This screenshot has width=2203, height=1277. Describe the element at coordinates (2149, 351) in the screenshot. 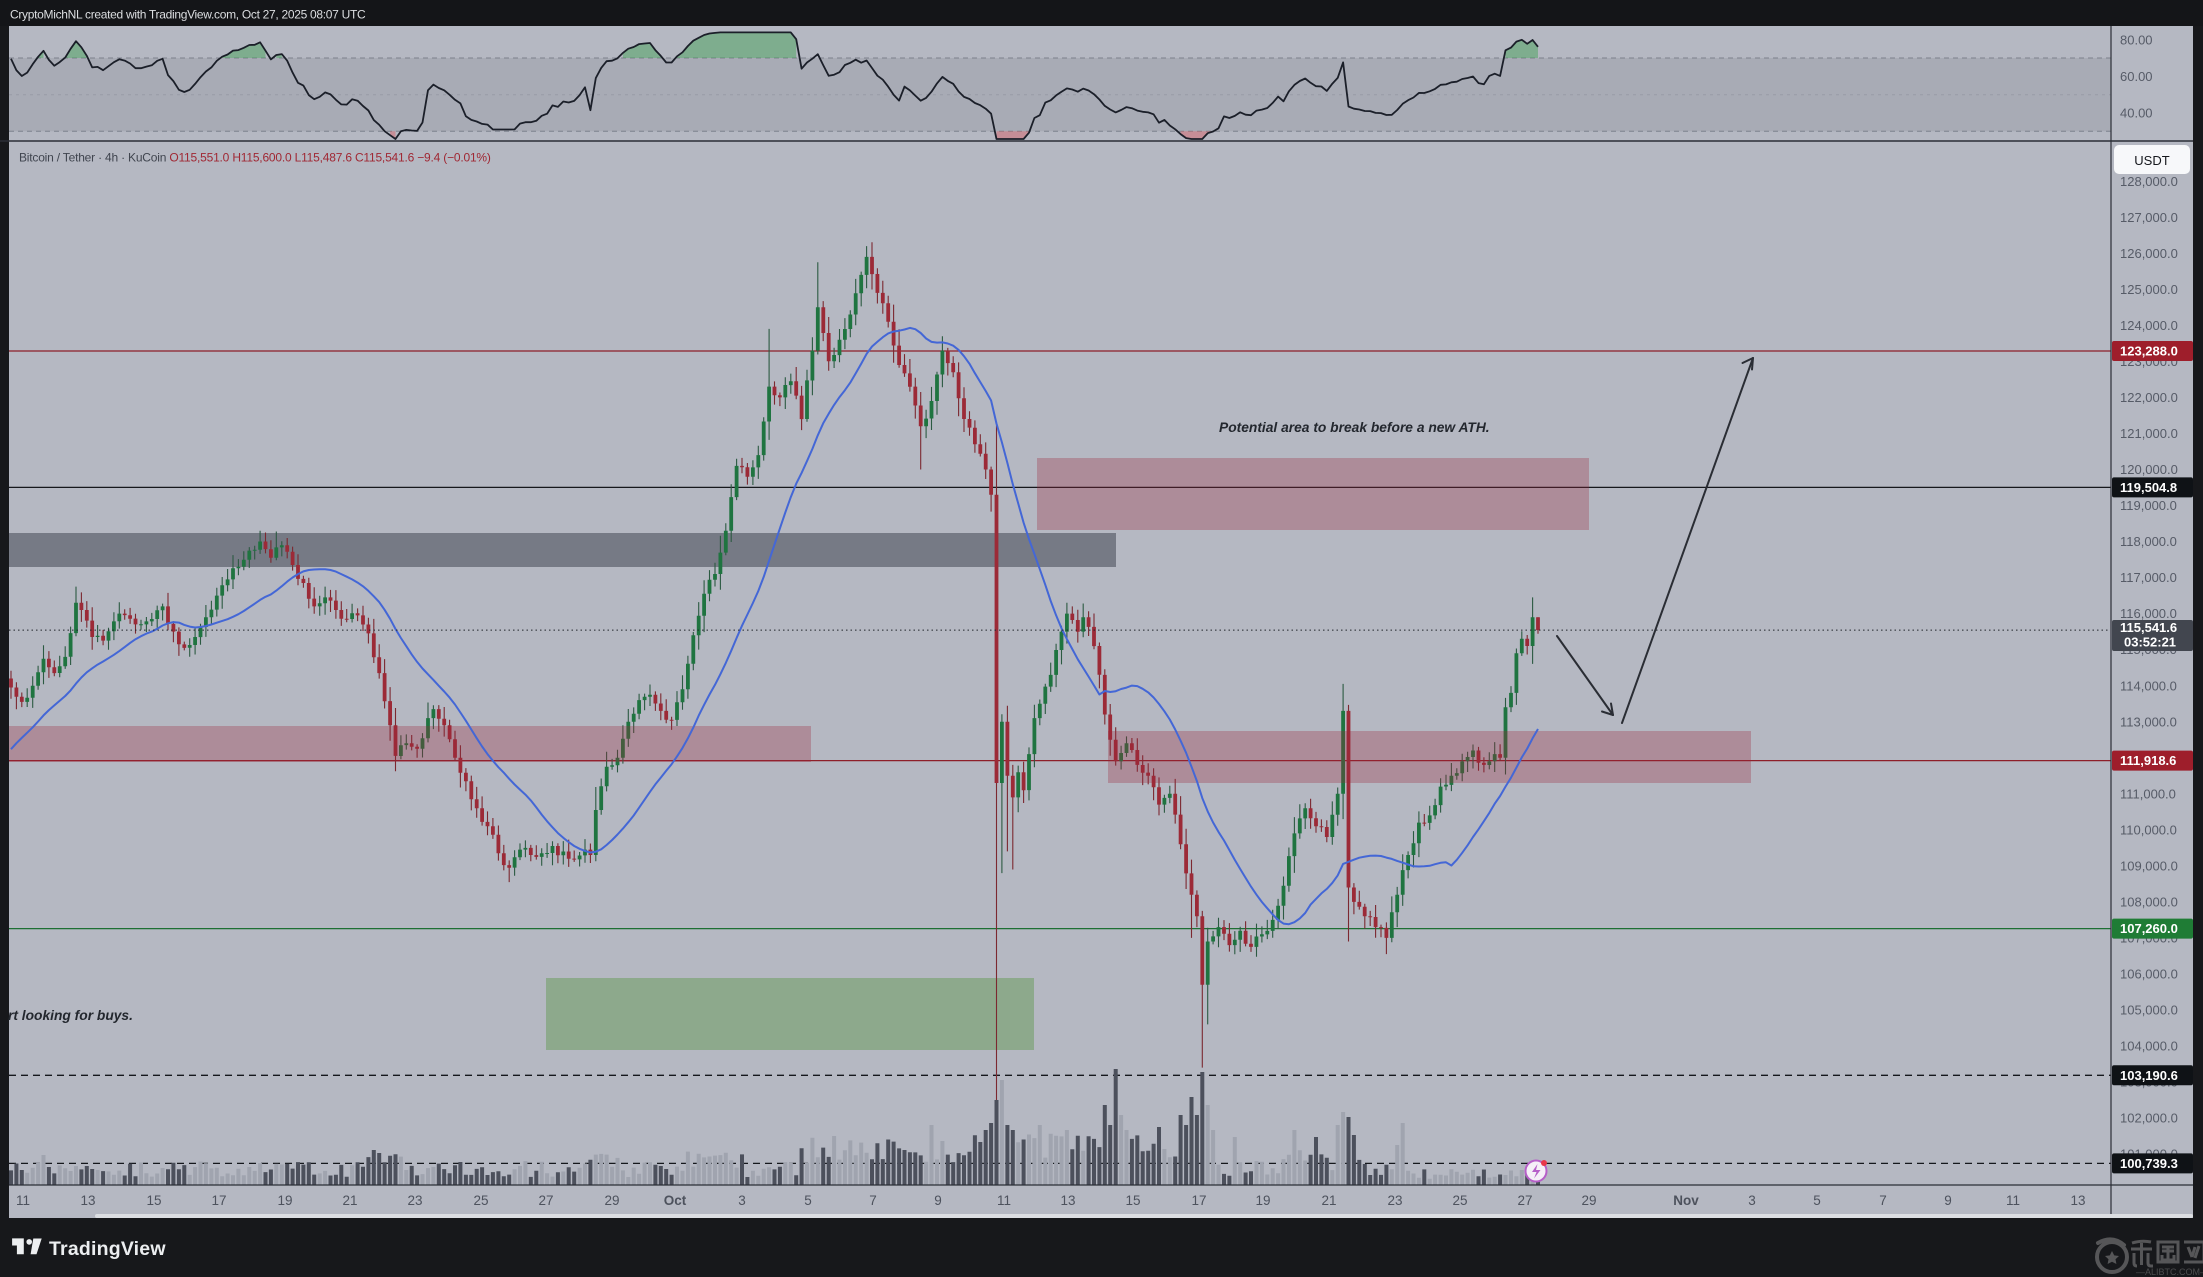

I see `svg-text: 123,288.0` at that location.